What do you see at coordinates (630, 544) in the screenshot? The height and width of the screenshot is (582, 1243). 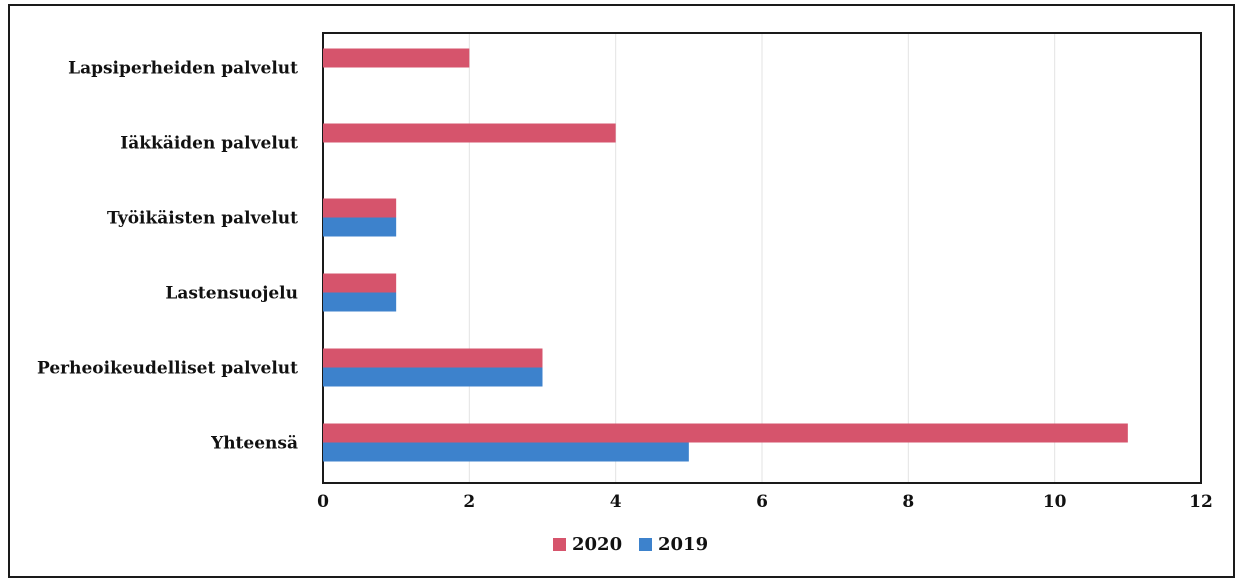 I see `legend: 2020 2019` at bounding box center [630, 544].